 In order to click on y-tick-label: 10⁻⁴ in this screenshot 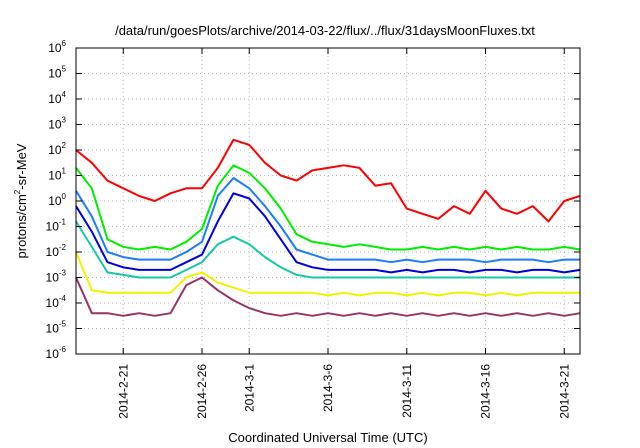, I will do `click(56, 302)`.